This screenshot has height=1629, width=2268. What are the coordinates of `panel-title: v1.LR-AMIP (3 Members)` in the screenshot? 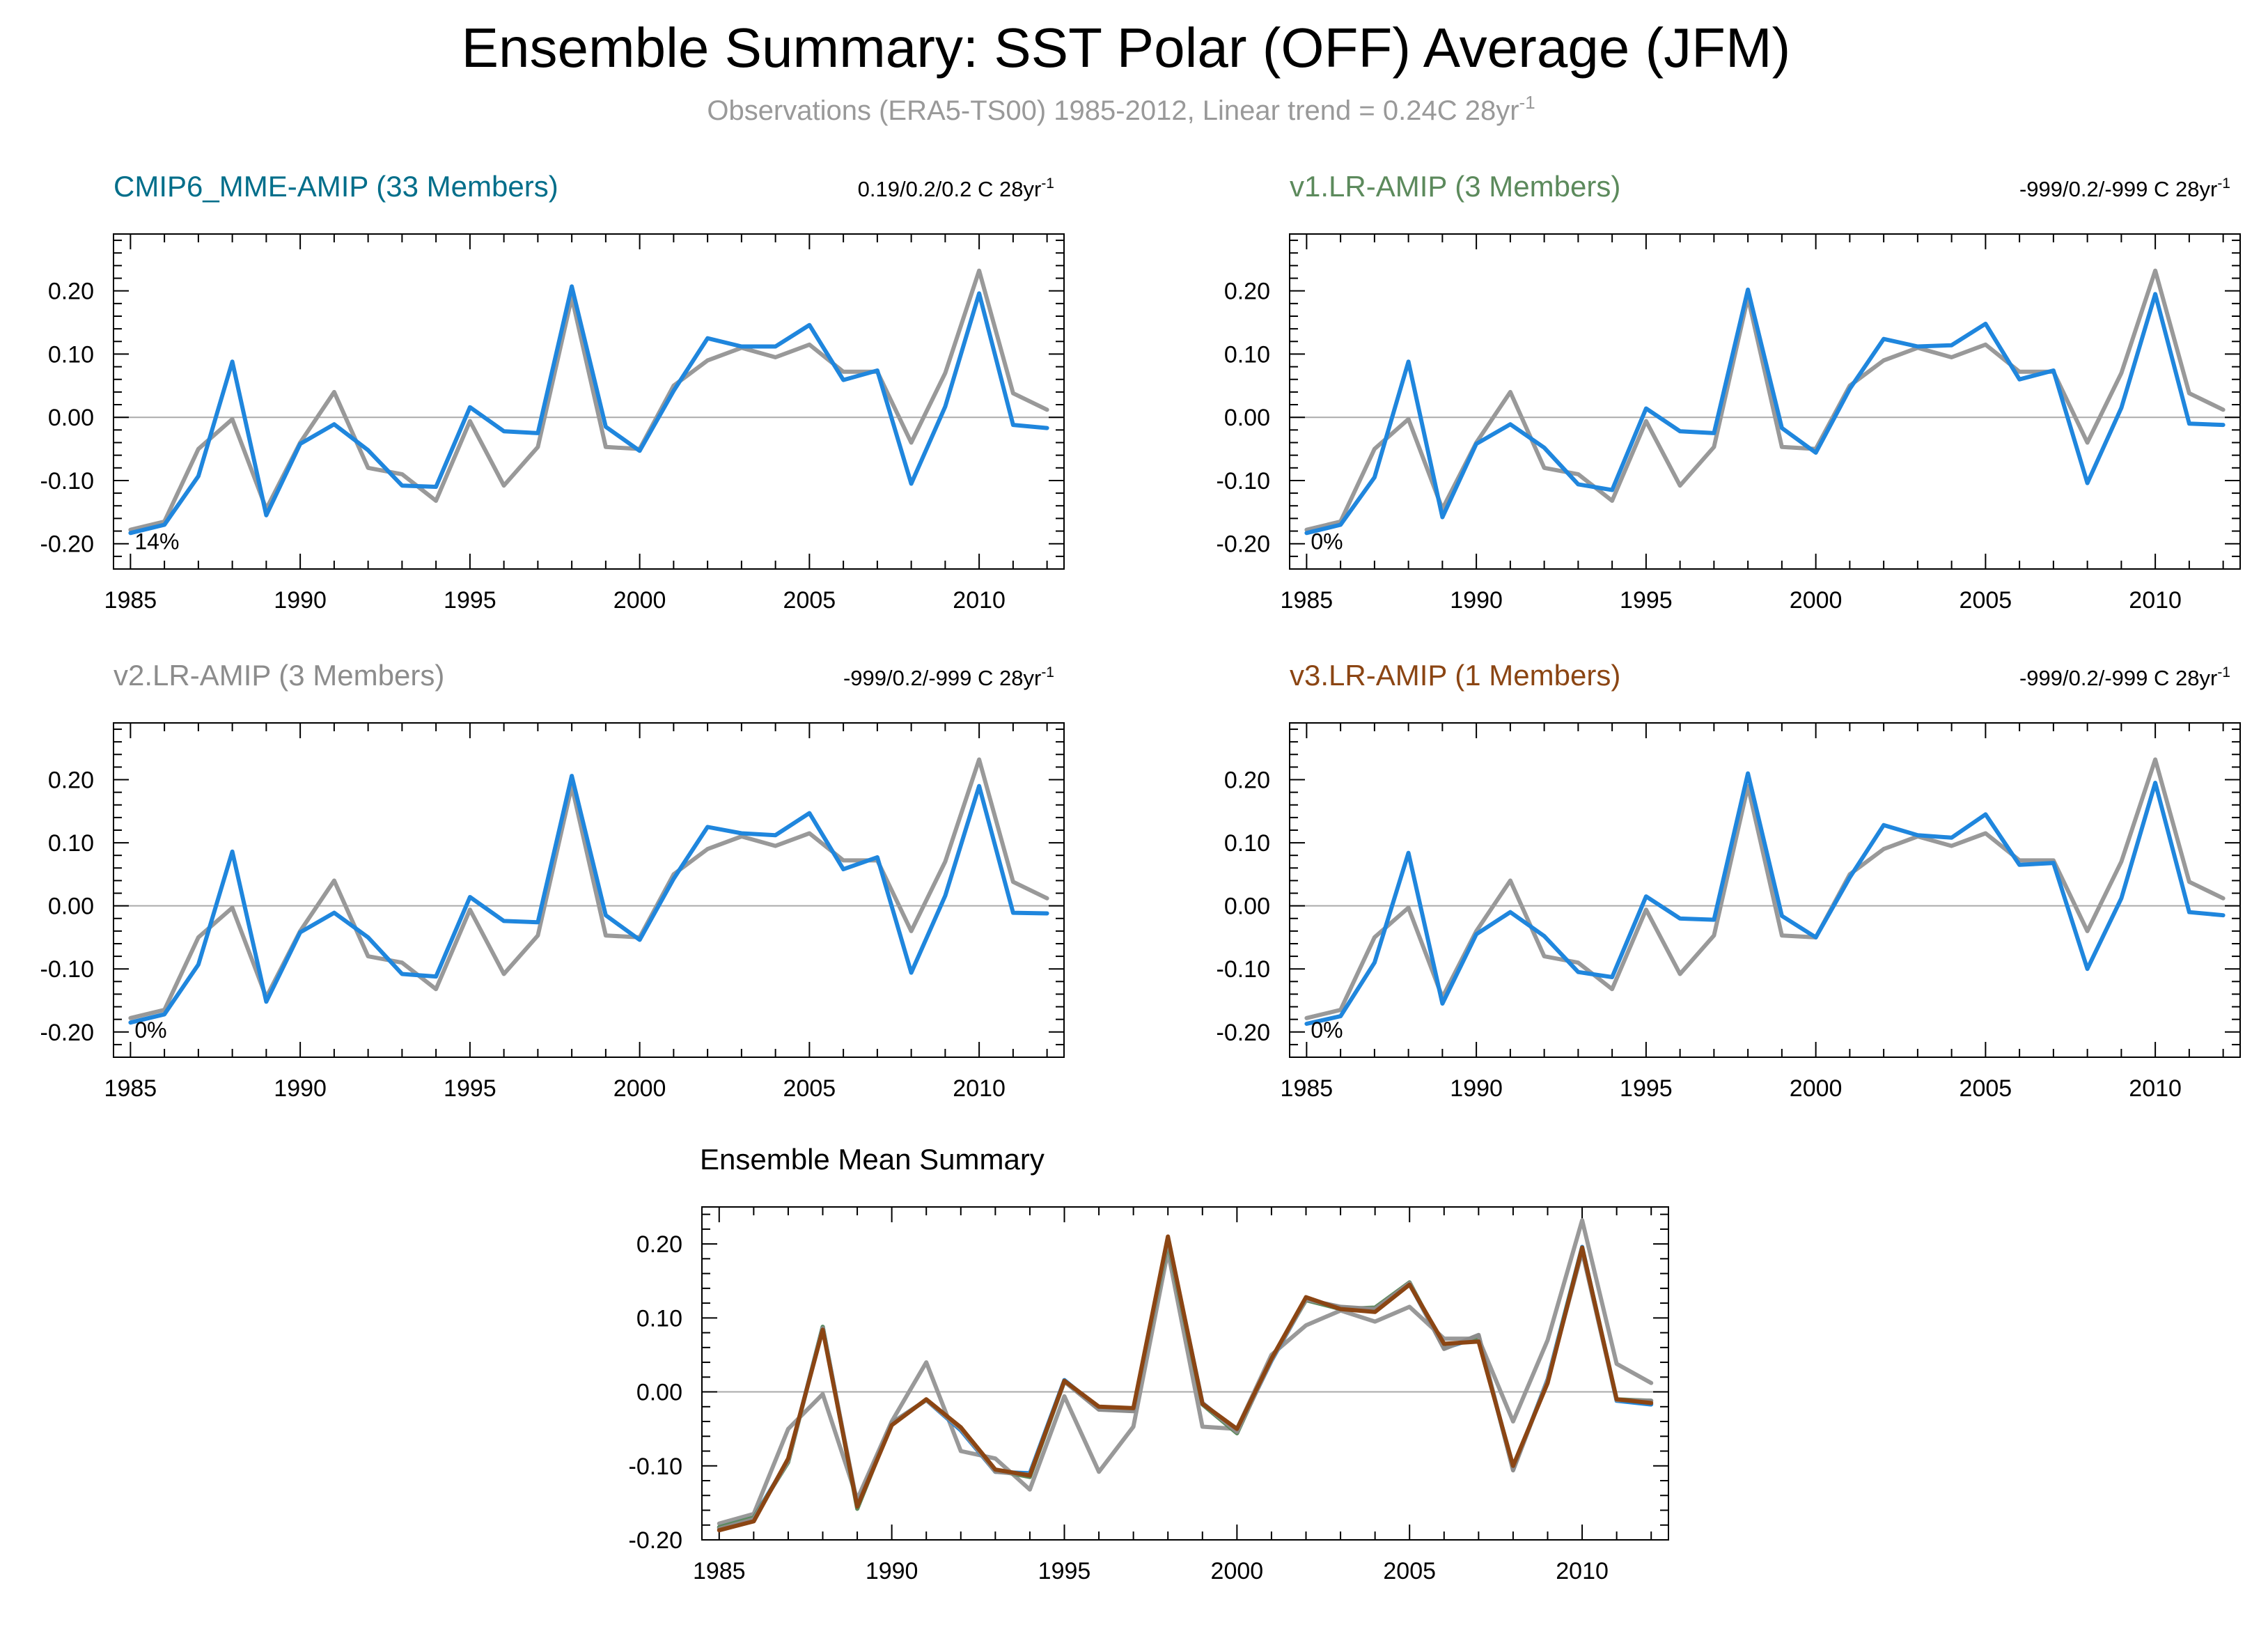 It's located at (1455, 186).